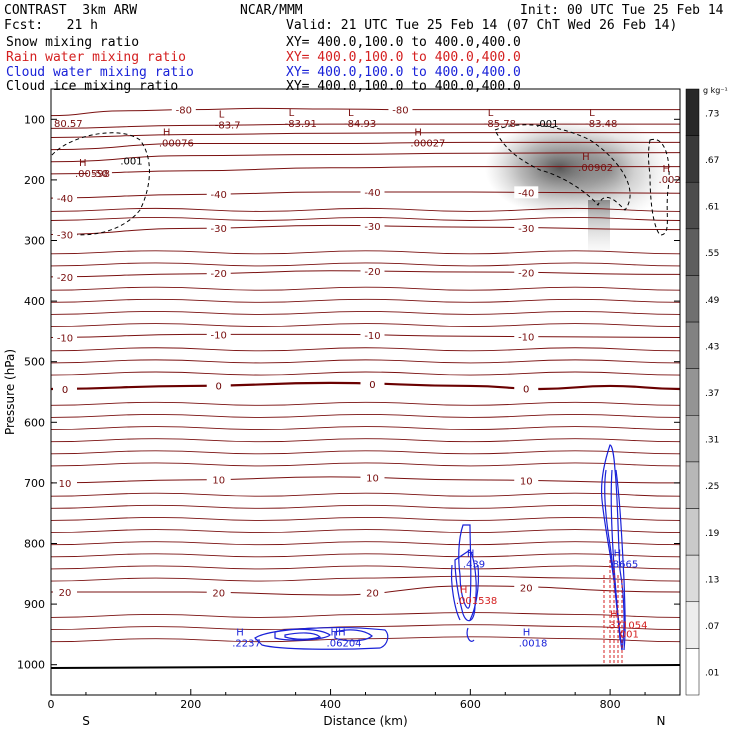 Image resolution: width=740 pixels, height=740 pixels. I want to click on snow-shading-outer, so click(610, 170).